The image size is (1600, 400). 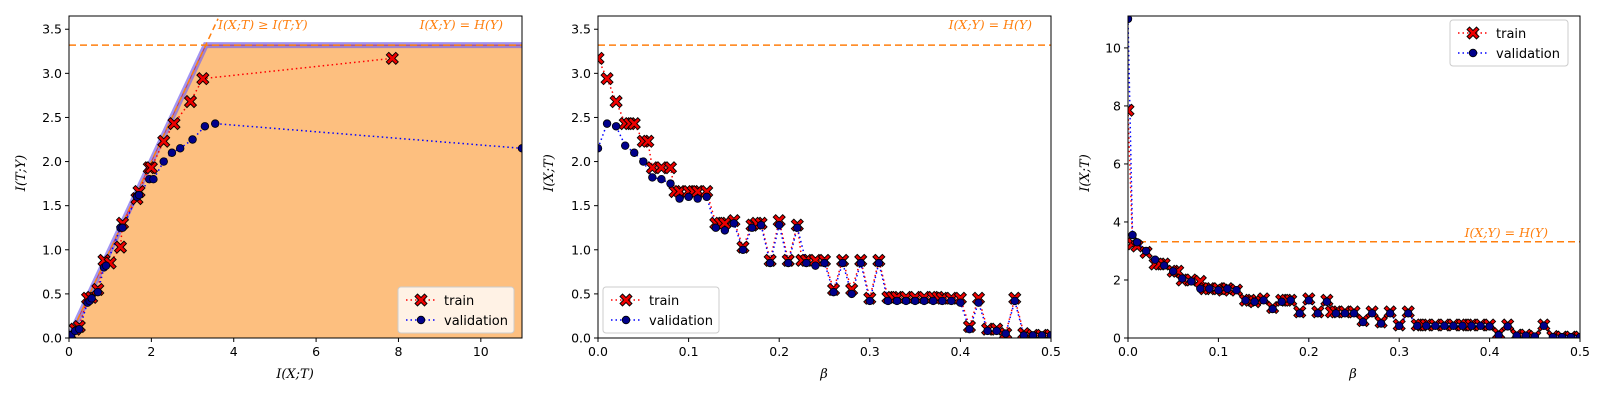 What do you see at coordinates (779, 351) in the screenshot?
I see `x-tick-label: 0.2` at bounding box center [779, 351].